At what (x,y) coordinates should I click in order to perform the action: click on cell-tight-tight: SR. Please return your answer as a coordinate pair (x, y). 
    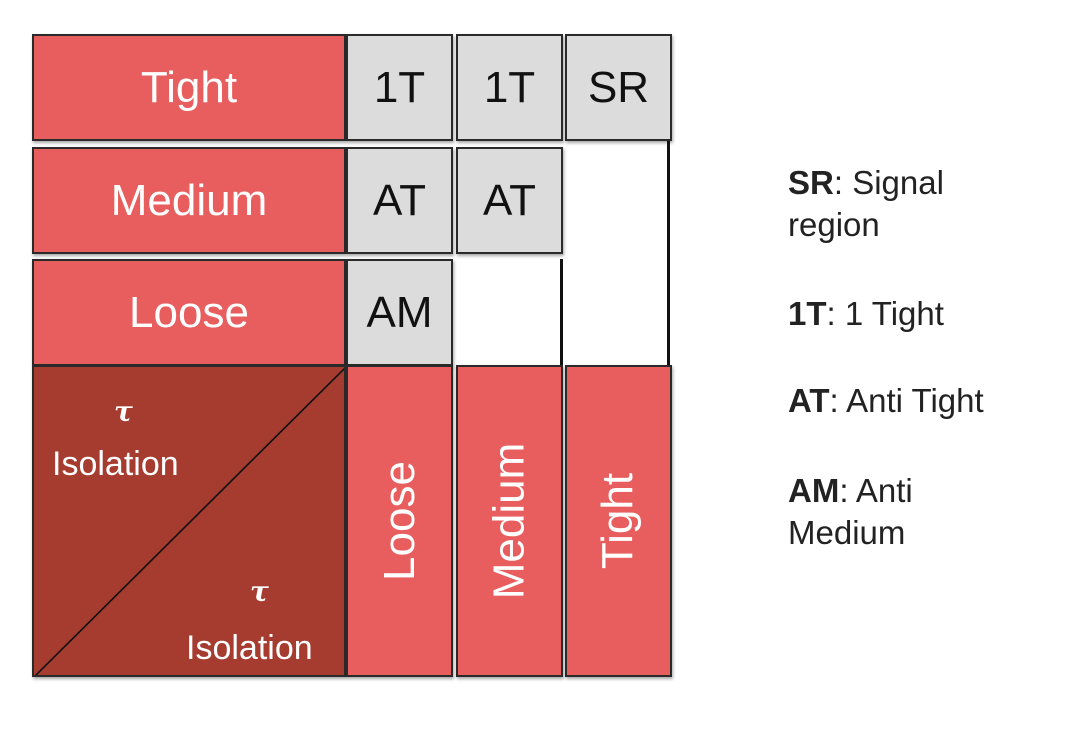
    Looking at the image, I should click on (618, 87).